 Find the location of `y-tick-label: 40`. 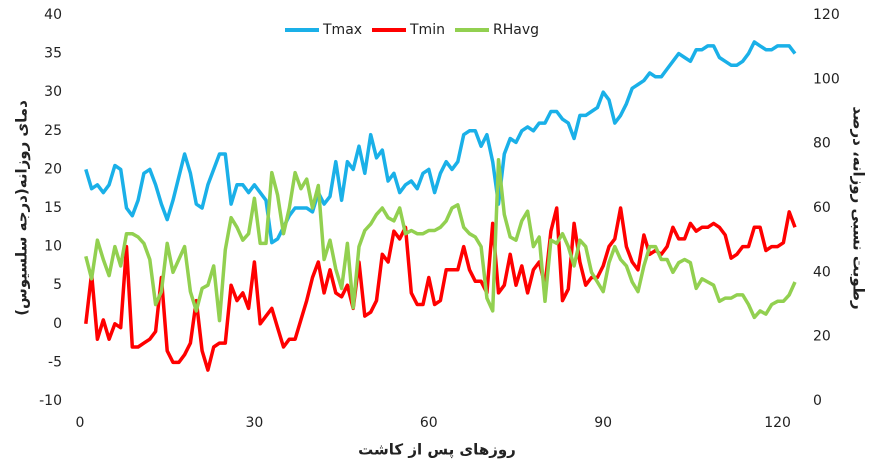

y-tick-label: 40 is located at coordinates (53, 15).